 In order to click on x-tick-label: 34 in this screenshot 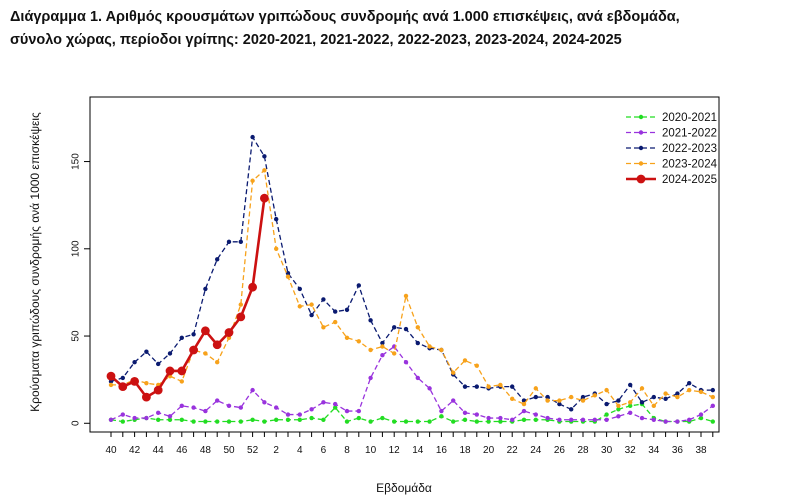, I will do `click(654, 450)`.